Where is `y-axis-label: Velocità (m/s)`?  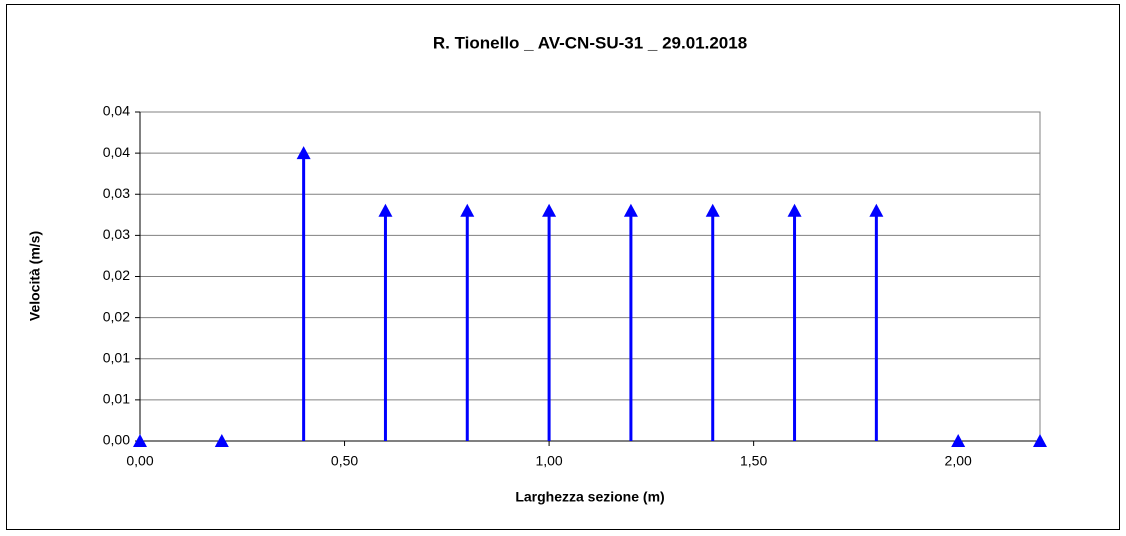
y-axis-label: Velocità (m/s) is located at coordinates (35, 276).